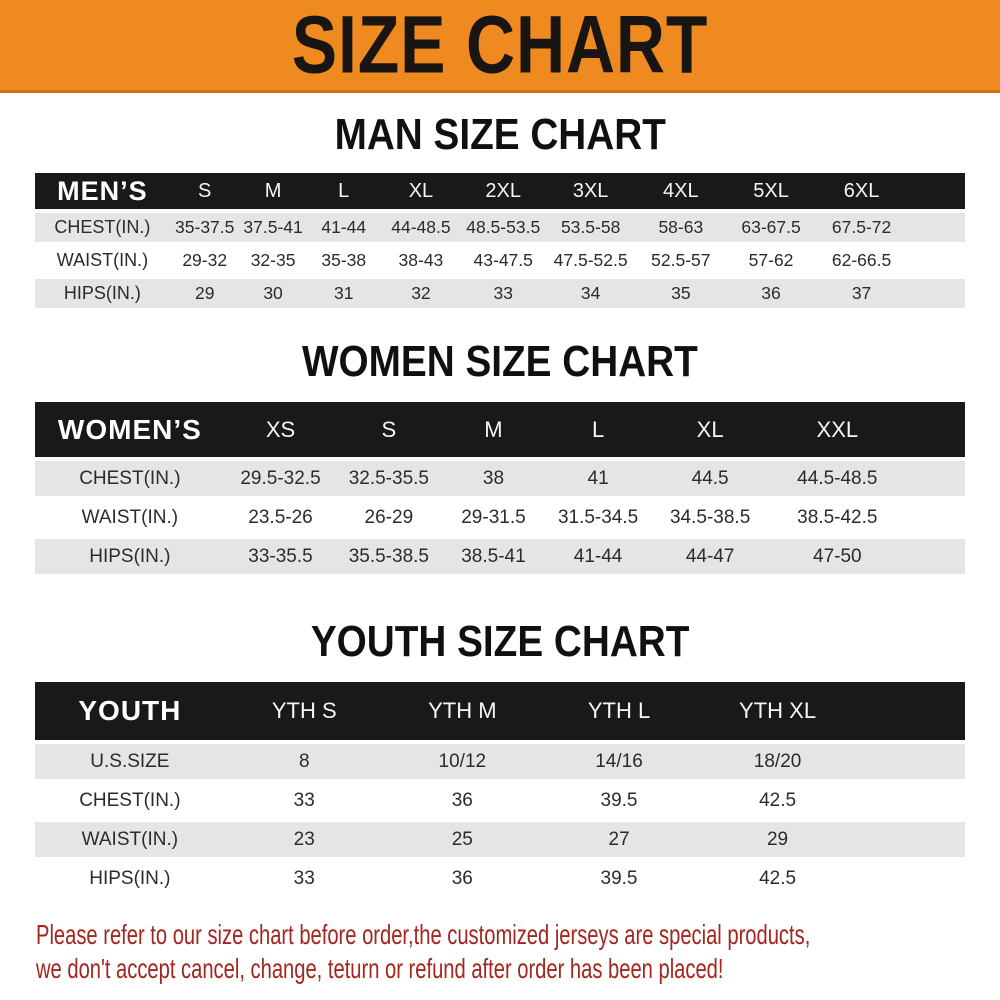  I want to click on cell-value: 35-37.5, so click(205, 227).